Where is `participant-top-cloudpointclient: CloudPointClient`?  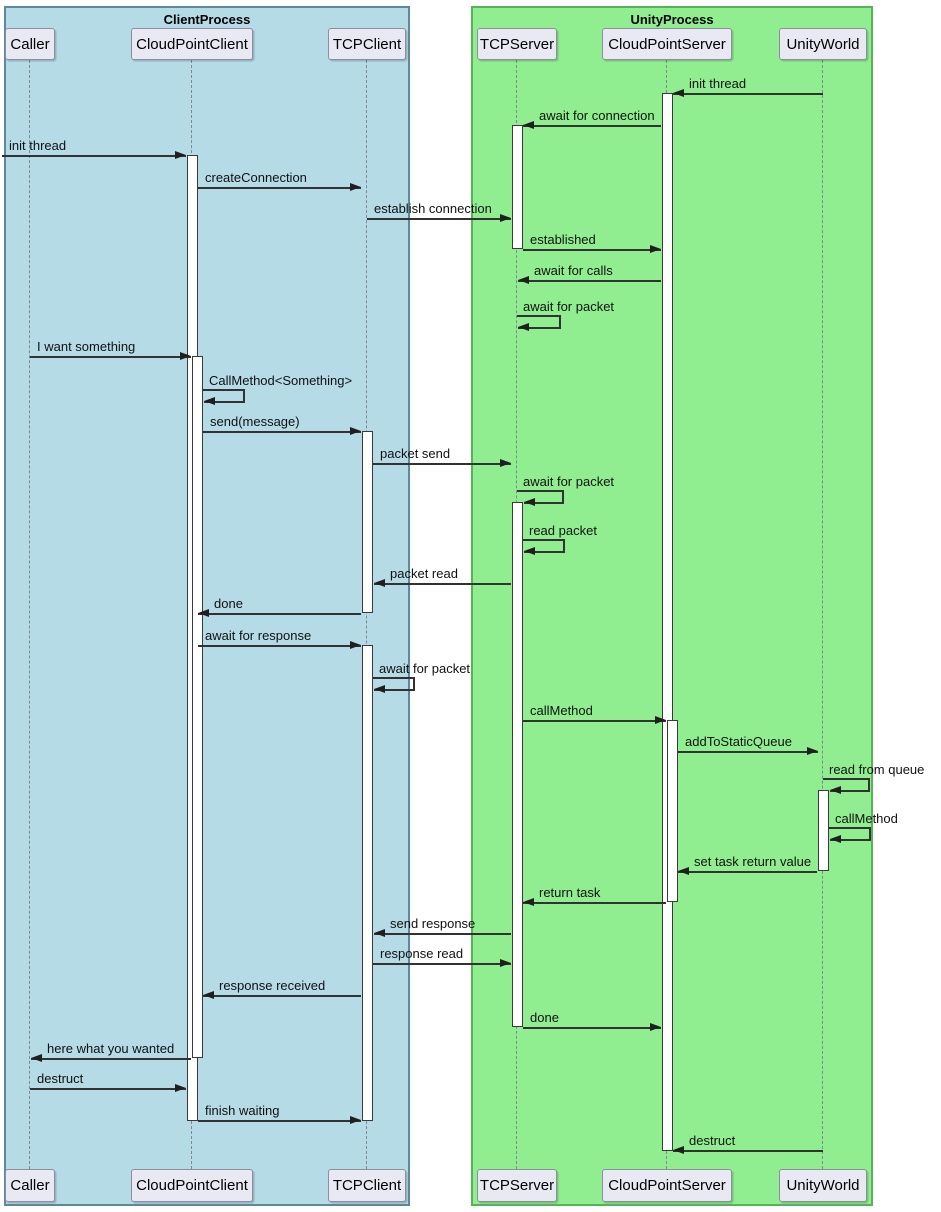 participant-top-cloudpointclient: CloudPointClient is located at coordinates (192, 44).